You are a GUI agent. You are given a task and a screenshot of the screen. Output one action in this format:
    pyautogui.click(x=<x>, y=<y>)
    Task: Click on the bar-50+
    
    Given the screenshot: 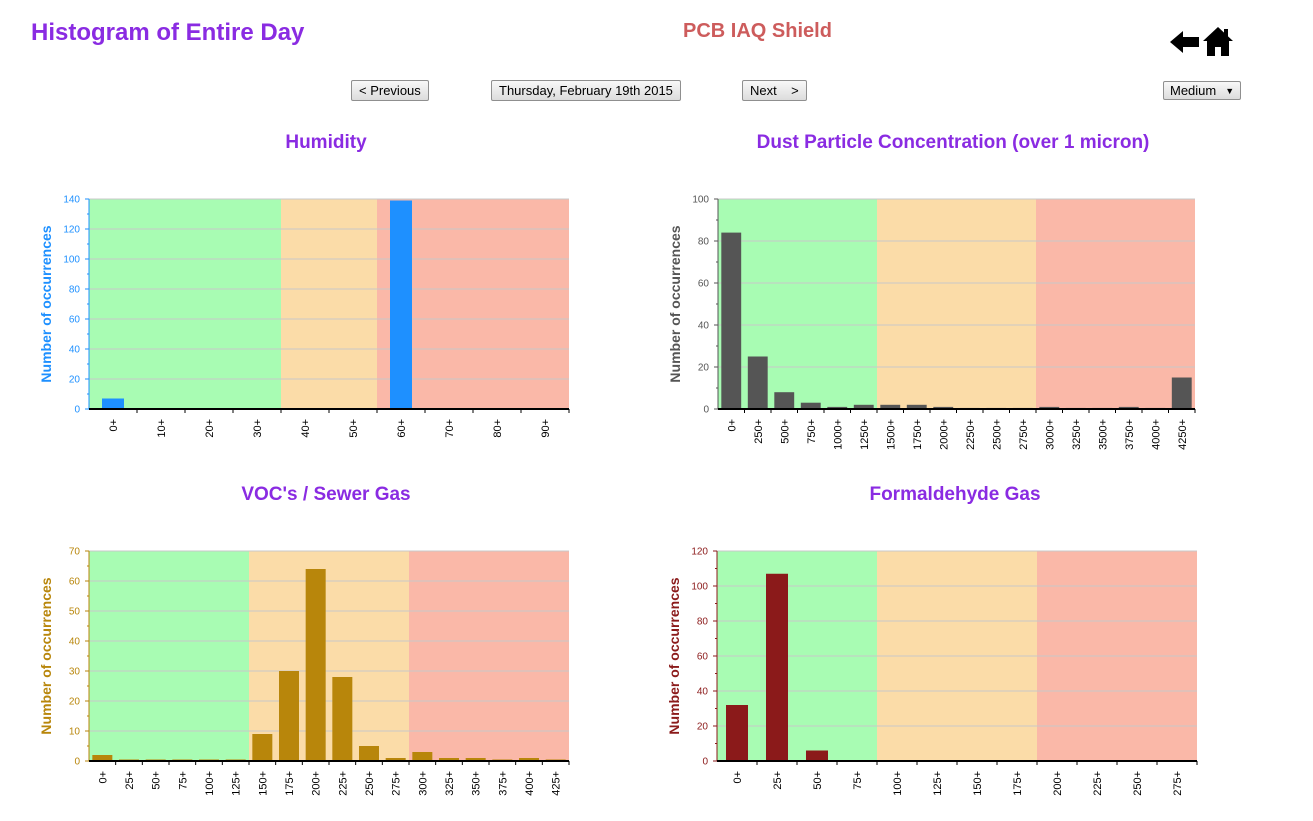 What is the action you would take?
    pyautogui.click(x=817, y=755)
    